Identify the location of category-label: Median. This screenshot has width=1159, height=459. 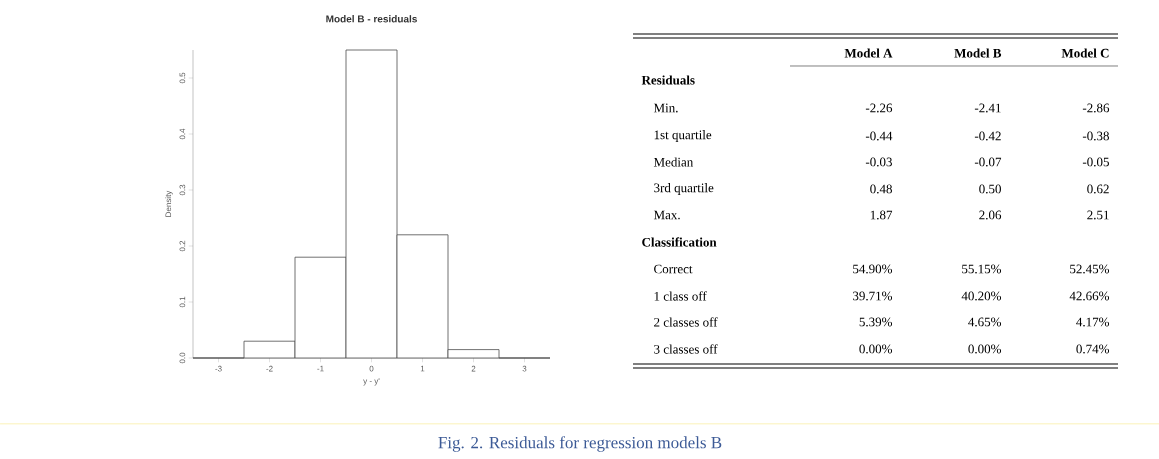
(673, 162).